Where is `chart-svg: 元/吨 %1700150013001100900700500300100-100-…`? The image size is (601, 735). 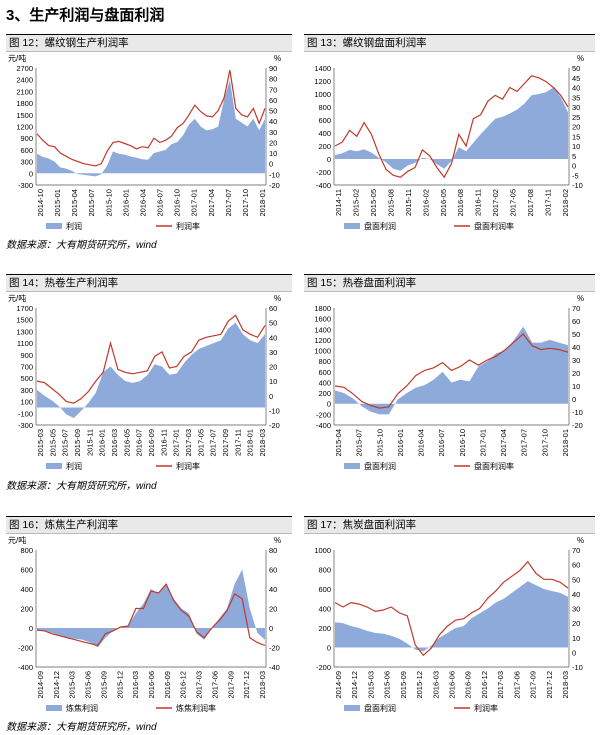 chart-svg: 元/吨 %1700150013001100900700500300100-100-… is located at coordinates (144, 382).